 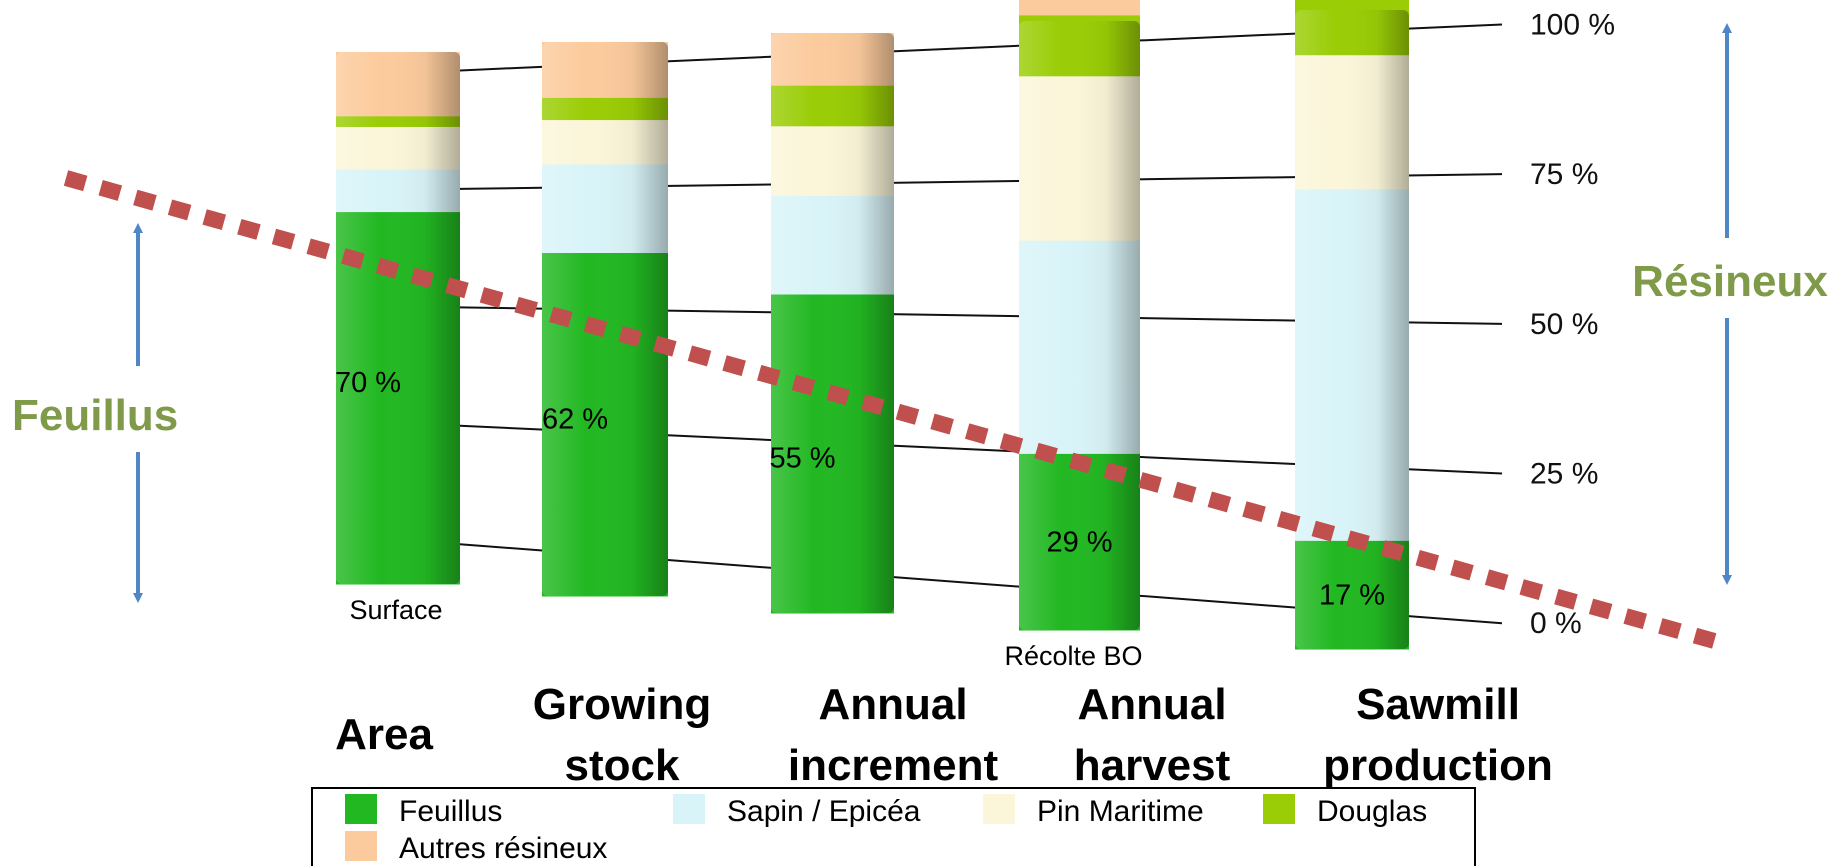 What do you see at coordinates (1572, 24) in the screenshot?
I see `y-tick-label: 100 %` at bounding box center [1572, 24].